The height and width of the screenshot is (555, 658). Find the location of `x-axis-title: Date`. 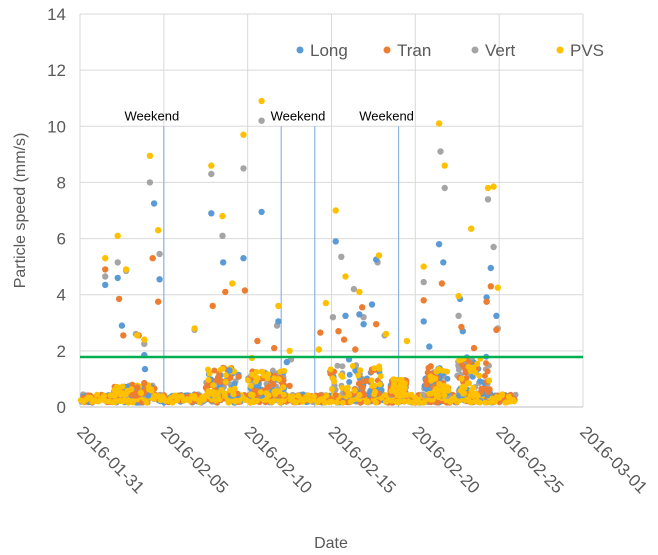

x-axis-title: Date is located at coordinates (331, 543).